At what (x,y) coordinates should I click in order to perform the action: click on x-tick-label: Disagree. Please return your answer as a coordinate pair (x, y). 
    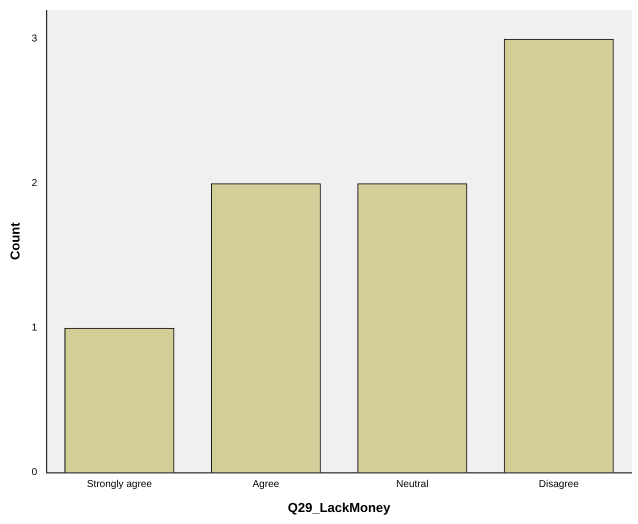
    Looking at the image, I should click on (559, 484).